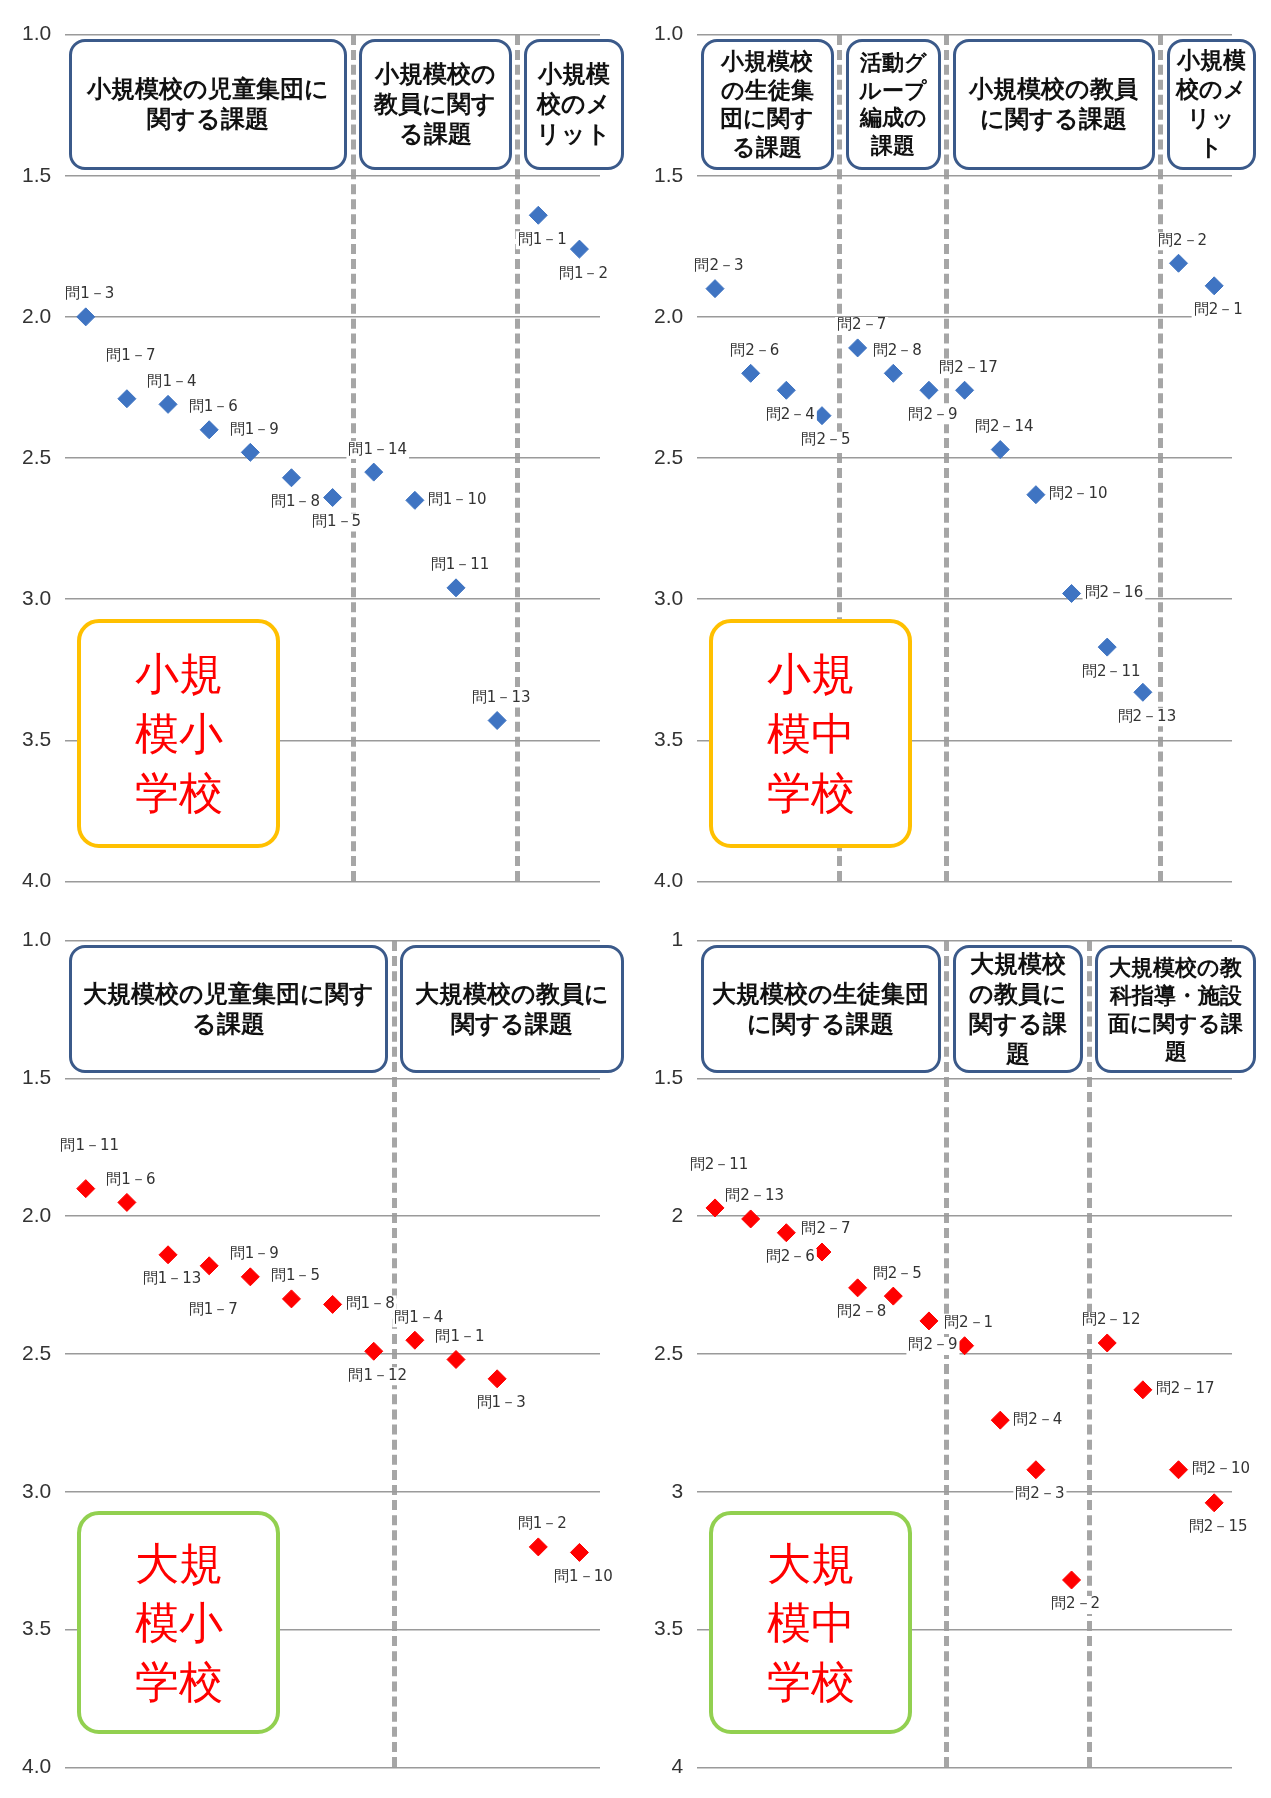 The image size is (1271, 1798). I want to click on data-label: 問2－14, so click(1004, 425).